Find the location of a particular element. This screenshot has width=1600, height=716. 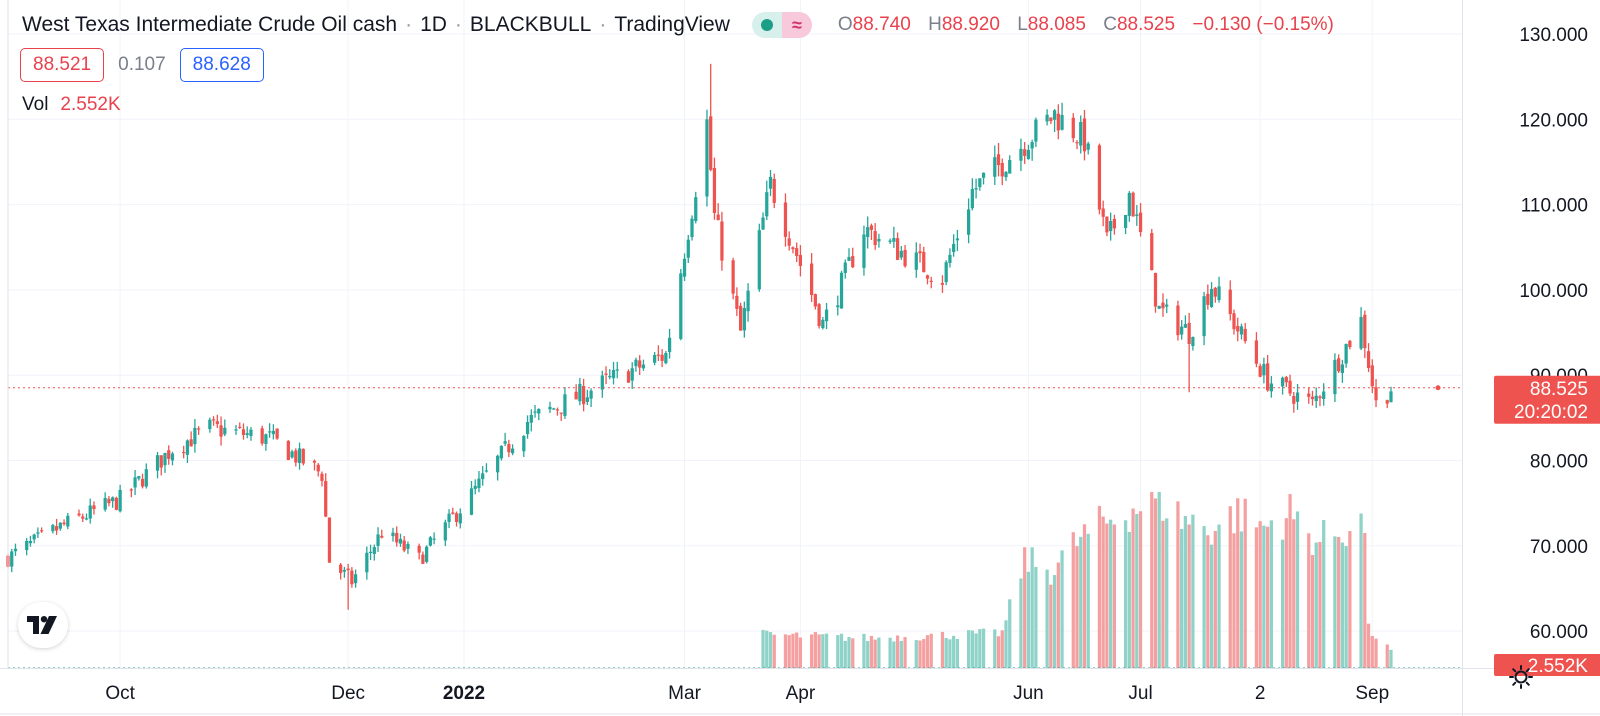

symbol-title: West Texas Intermediate Crude Oil cash is located at coordinates (210, 24).